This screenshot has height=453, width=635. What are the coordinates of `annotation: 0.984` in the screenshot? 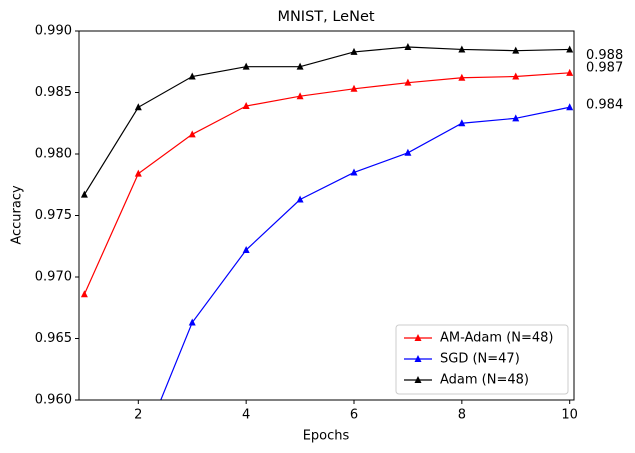 It's located at (604, 104).